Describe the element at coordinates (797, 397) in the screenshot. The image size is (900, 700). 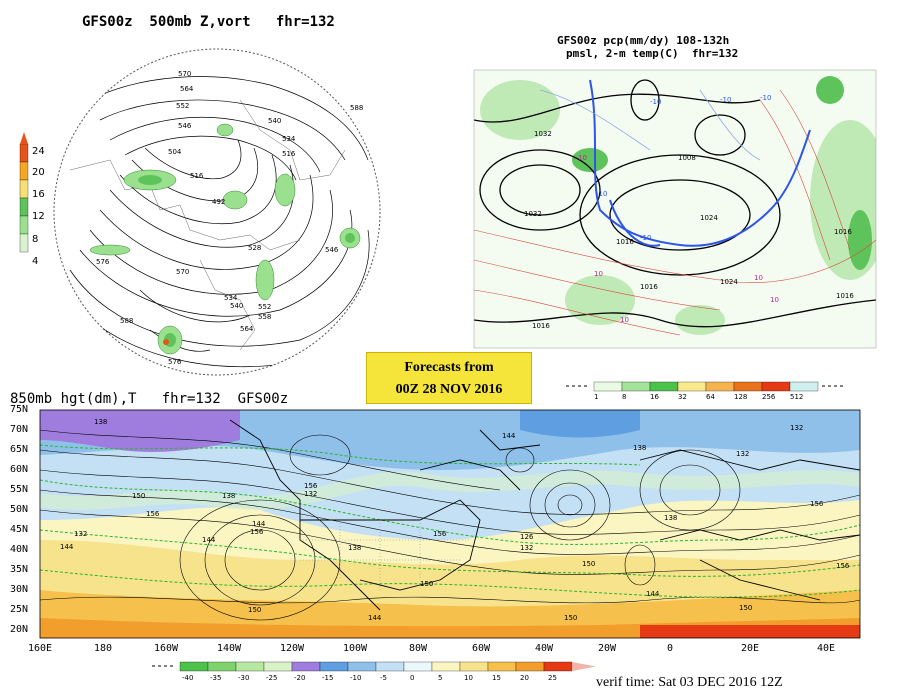
I see `colorbar-precip-tick: 512` at that location.